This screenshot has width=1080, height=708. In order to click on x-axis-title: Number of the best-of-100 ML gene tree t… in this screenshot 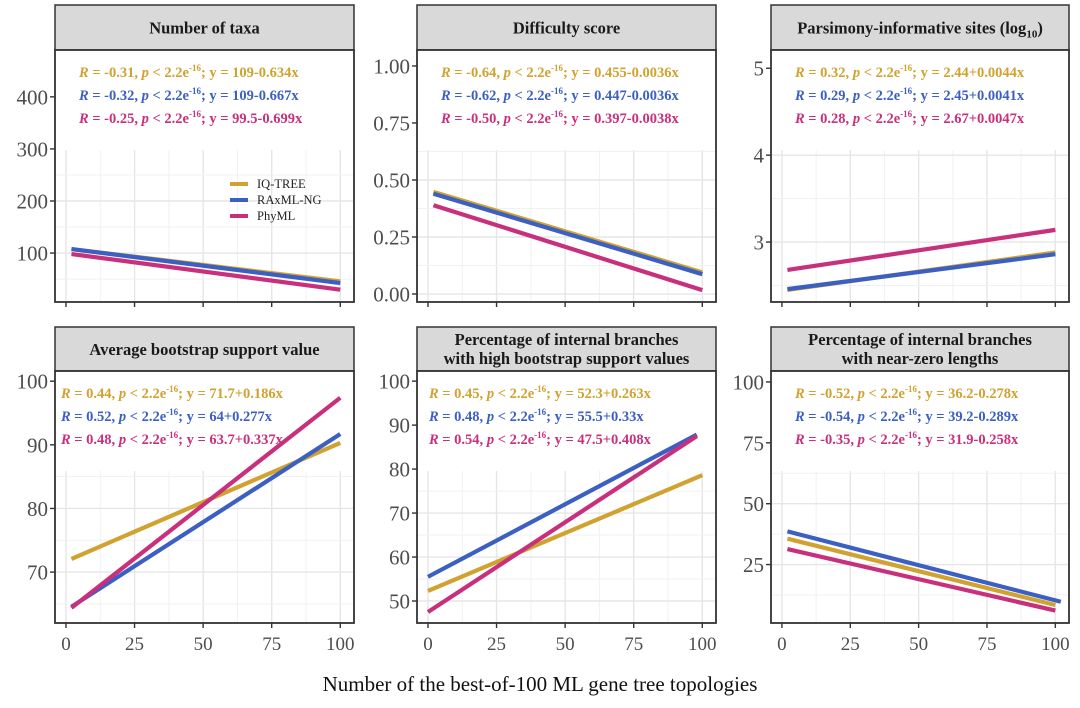, I will do `click(540, 684)`.